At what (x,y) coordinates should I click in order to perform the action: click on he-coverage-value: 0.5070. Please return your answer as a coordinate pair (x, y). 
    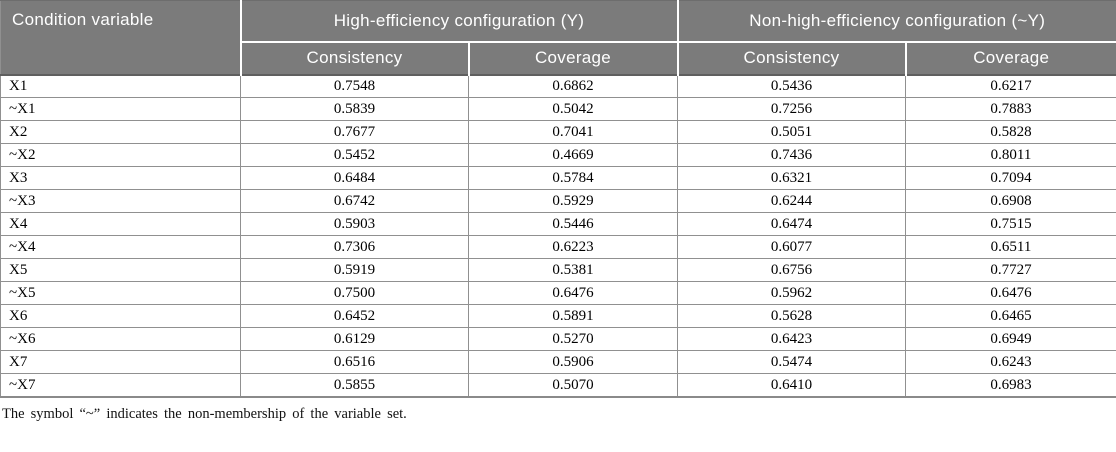
    Looking at the image, I should click on (573, 385).